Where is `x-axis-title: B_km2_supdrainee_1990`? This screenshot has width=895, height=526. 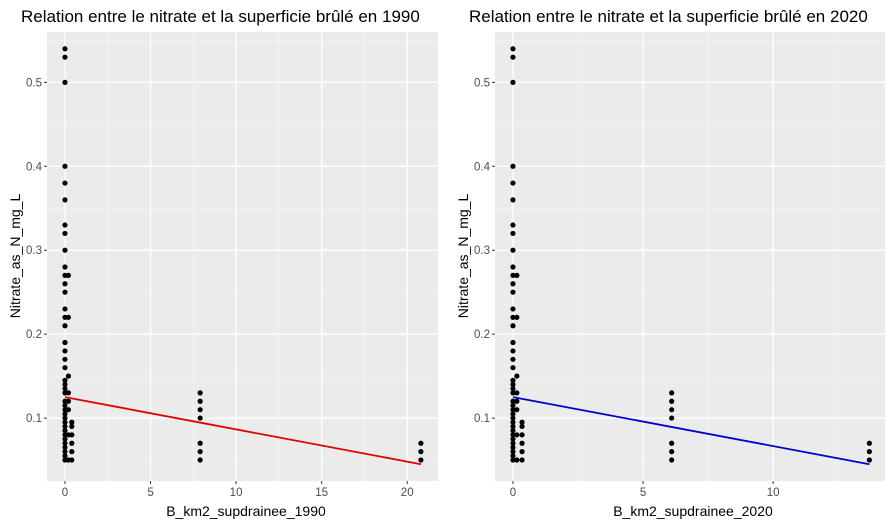 x-axis-title: B_km2_supdrainee_1990 is located at coordinates (246, 511).